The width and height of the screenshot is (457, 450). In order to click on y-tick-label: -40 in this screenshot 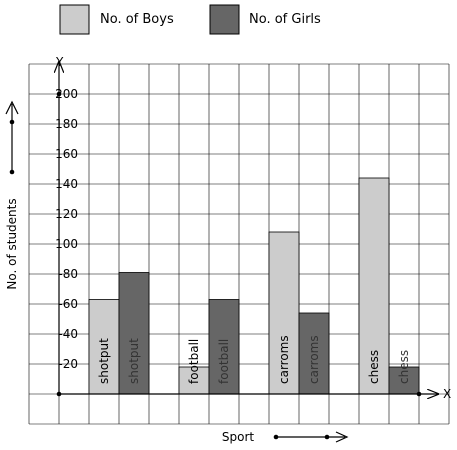, I will do `click(68, 334)`.